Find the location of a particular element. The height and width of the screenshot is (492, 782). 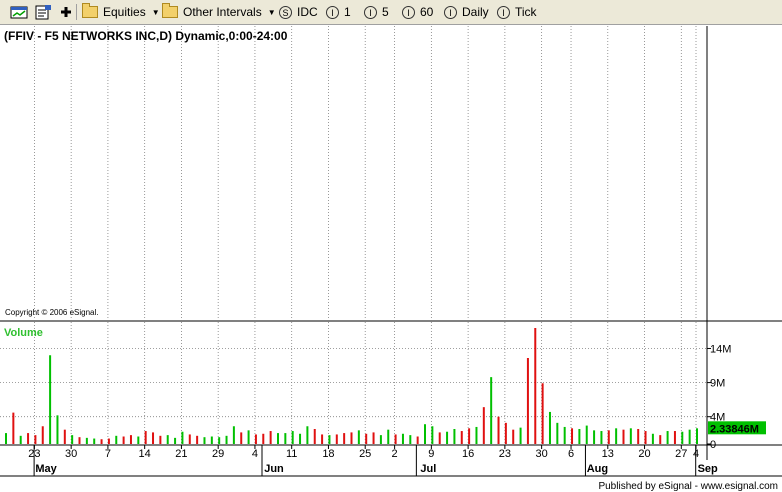

x-tick-label: 7 is located at coordinates (108, 454).